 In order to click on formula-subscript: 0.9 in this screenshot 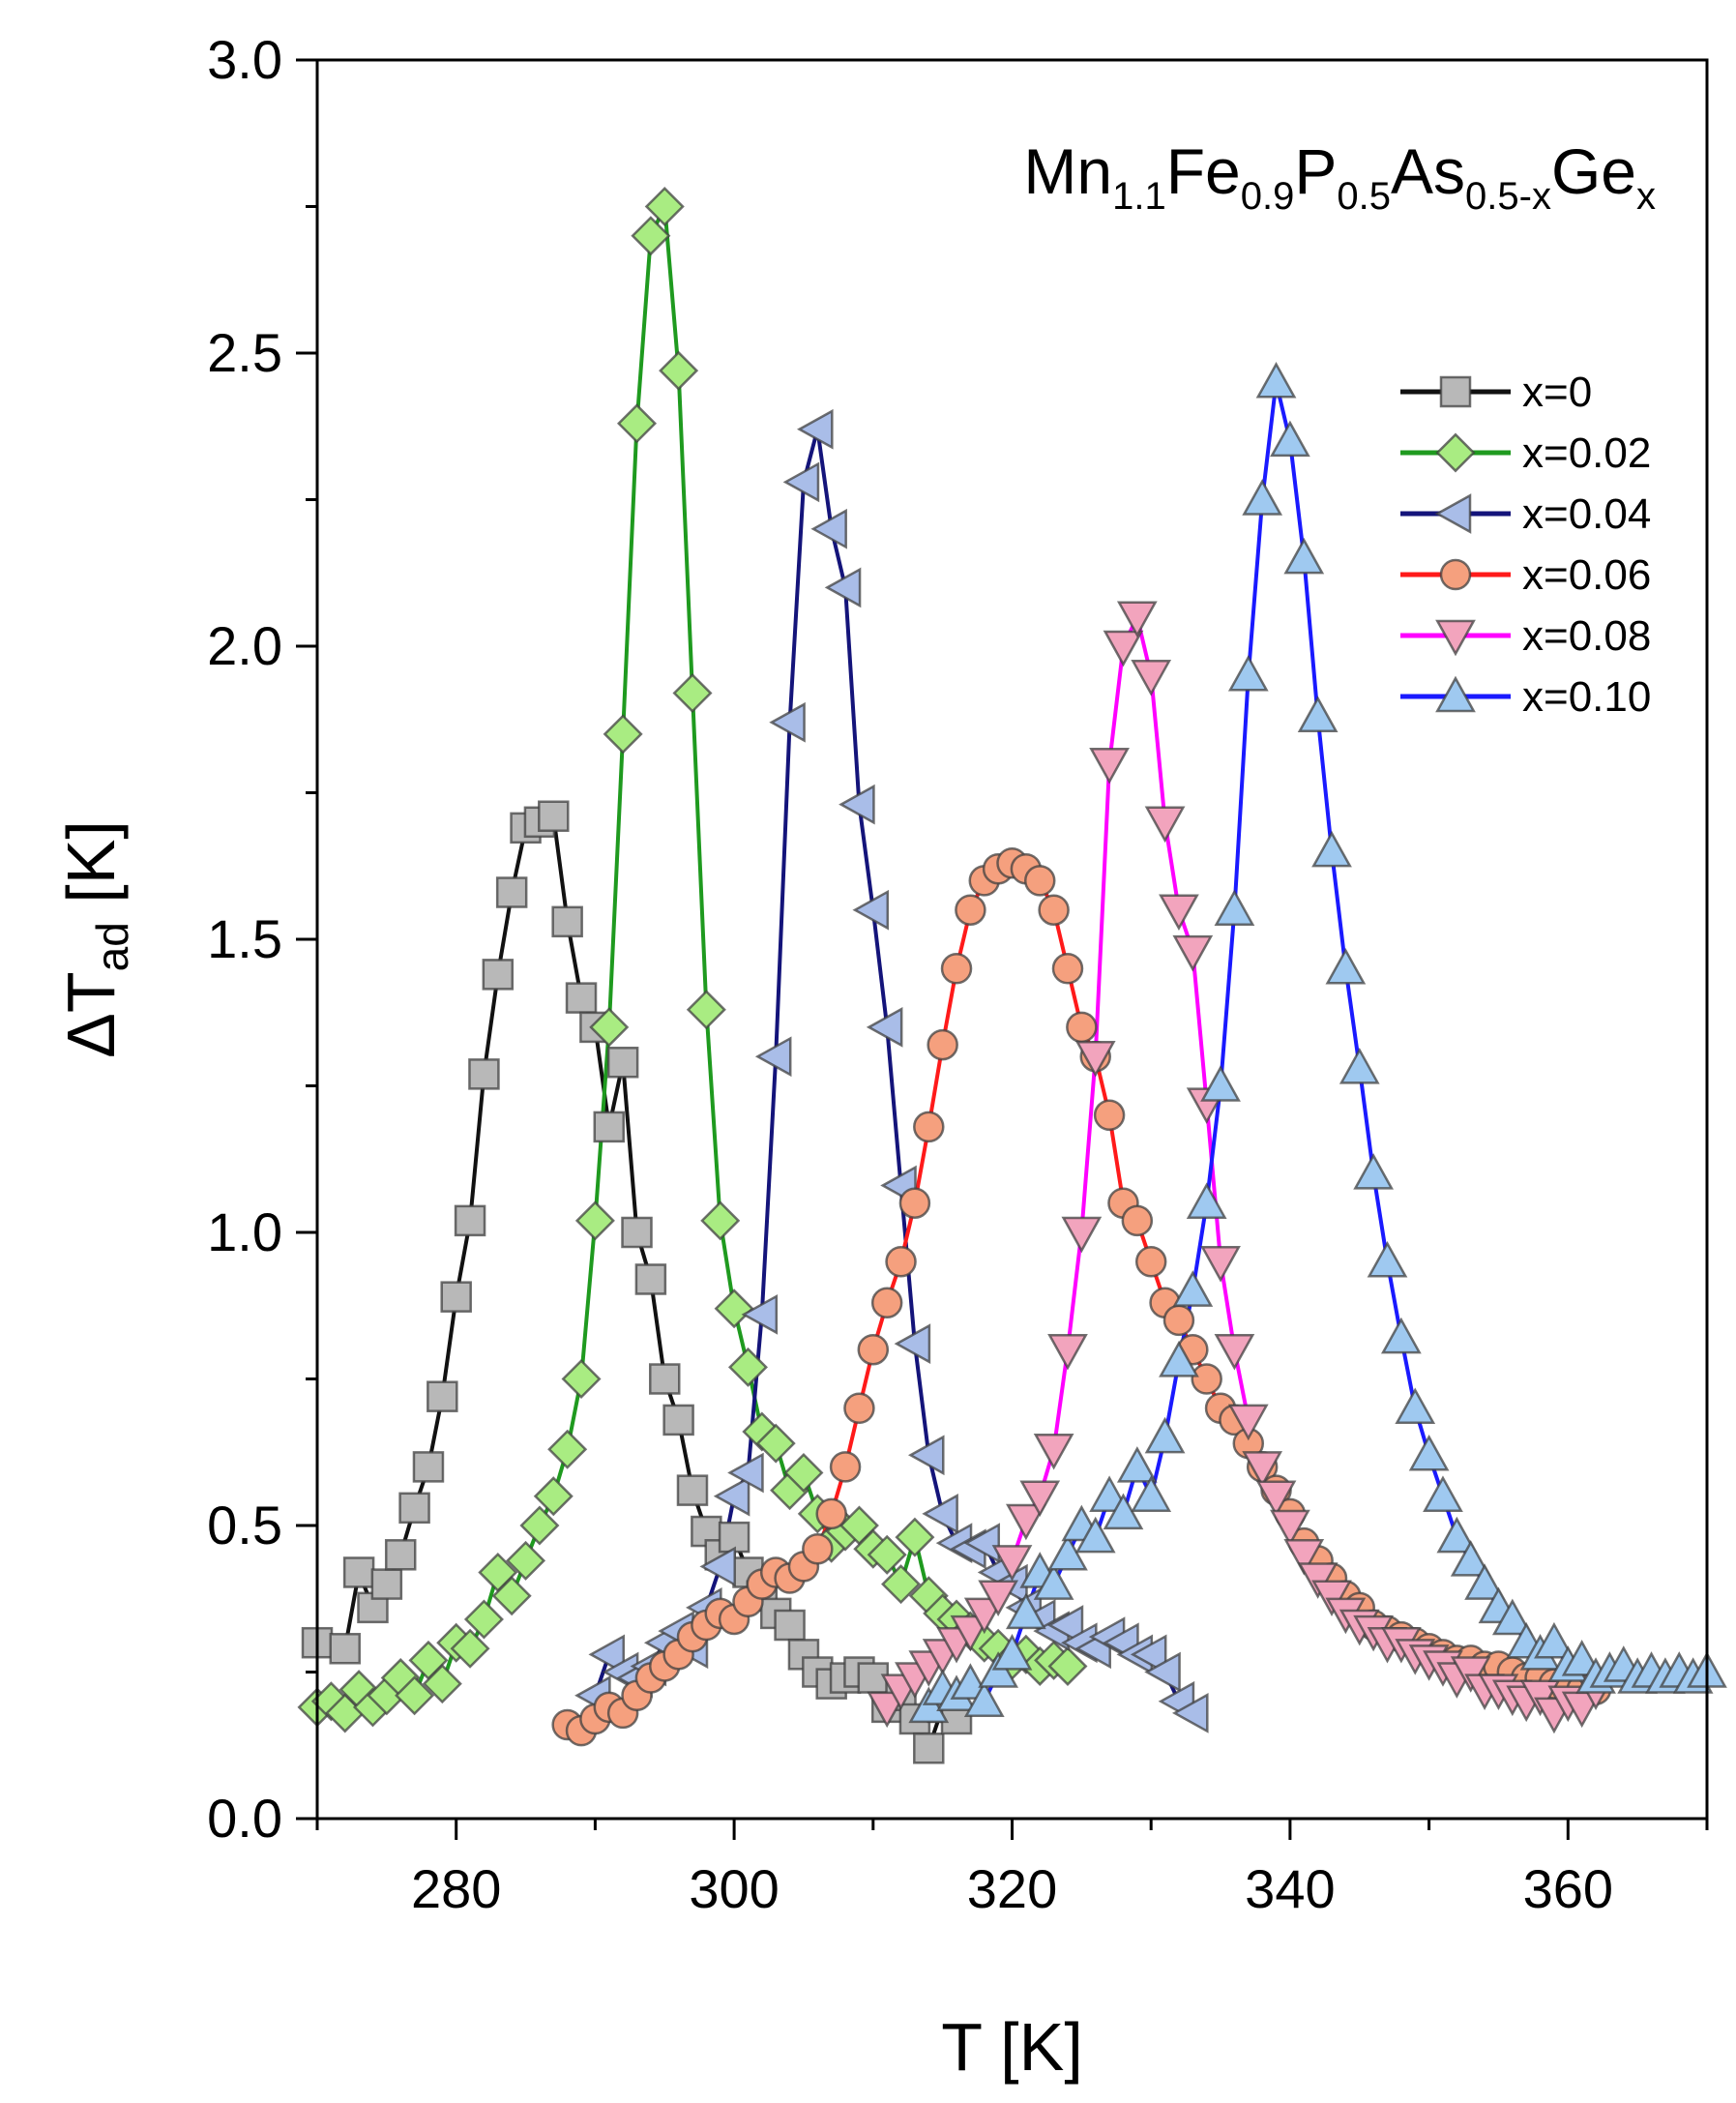, I will do `click(1268, 196)`.